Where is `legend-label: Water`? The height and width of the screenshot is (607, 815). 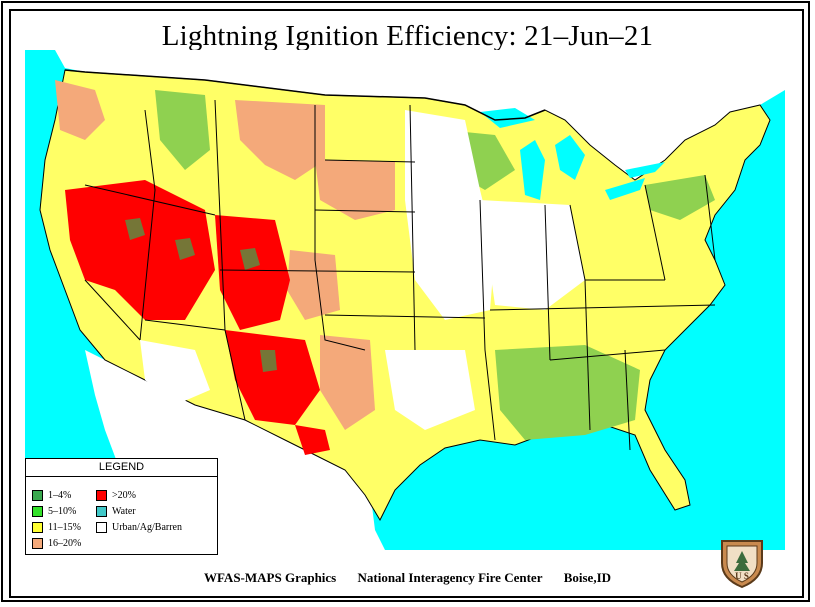 legend-label: Water is located at coordinates (124, 511).